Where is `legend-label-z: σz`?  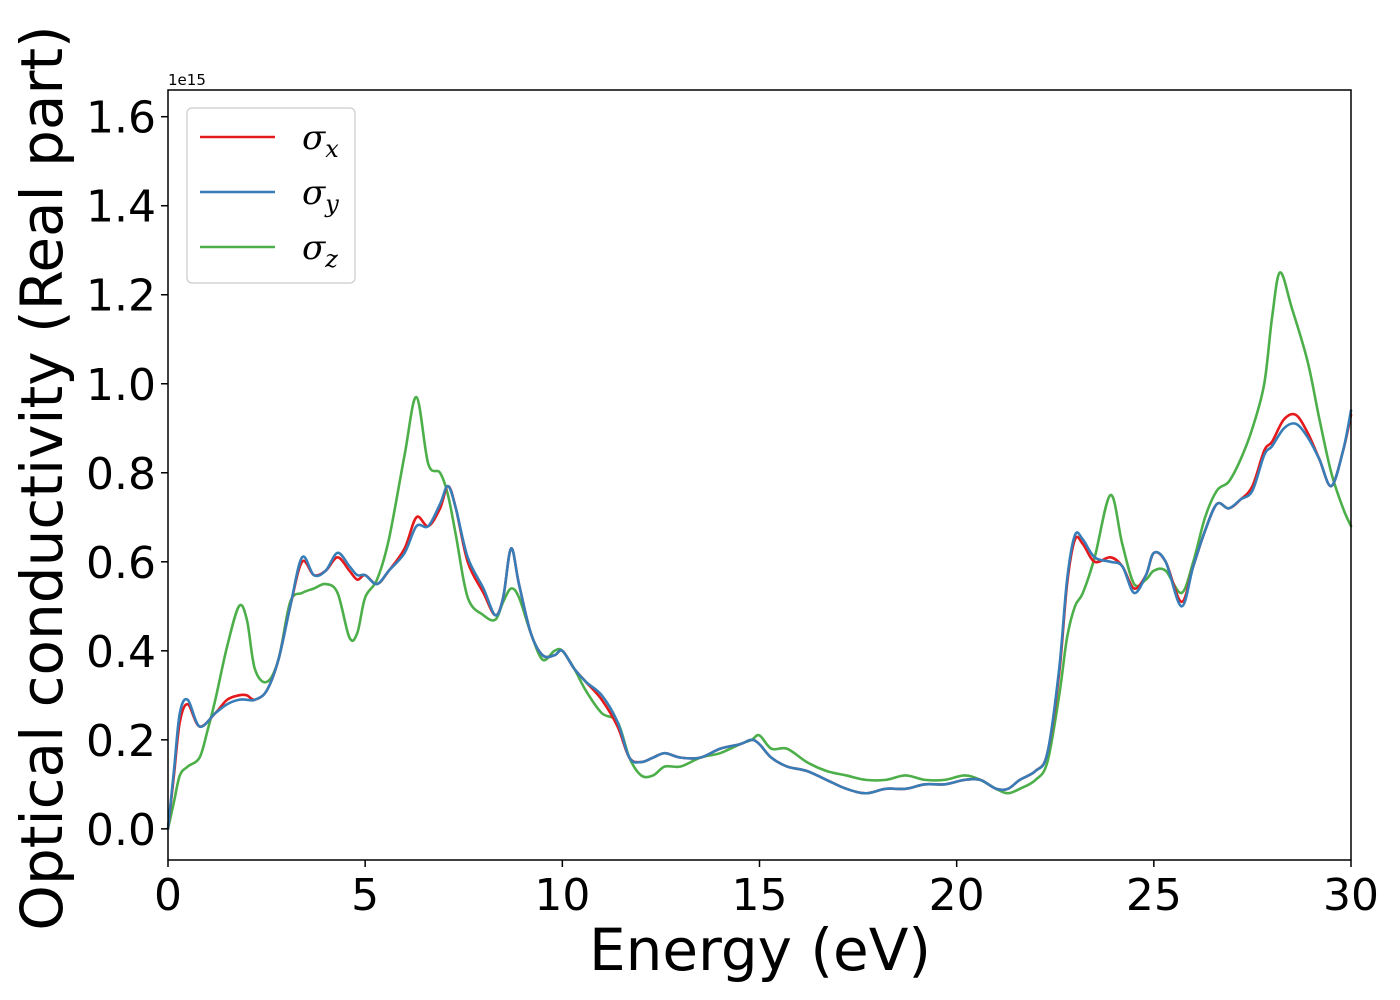
legend-label-z: σz is located at coordinates (320, 250).